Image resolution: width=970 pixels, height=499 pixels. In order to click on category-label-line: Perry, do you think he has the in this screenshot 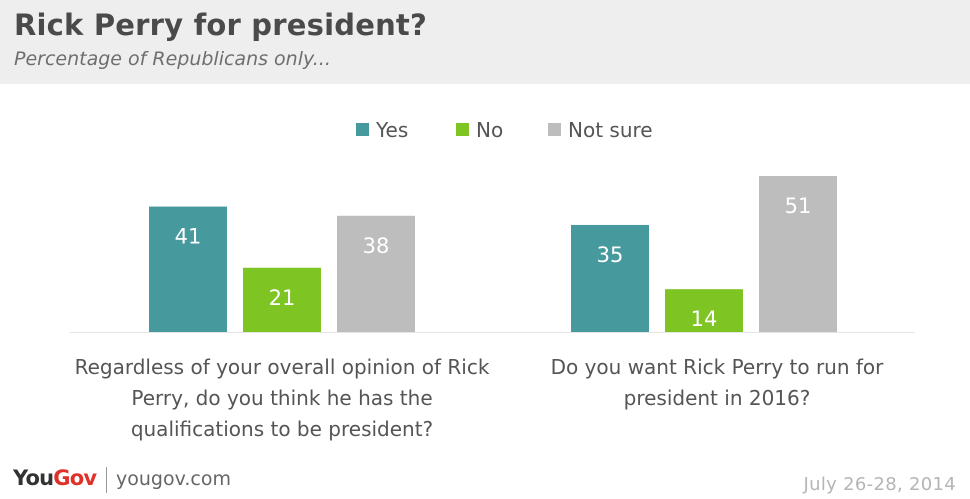, I will do `click(282, 398)`.